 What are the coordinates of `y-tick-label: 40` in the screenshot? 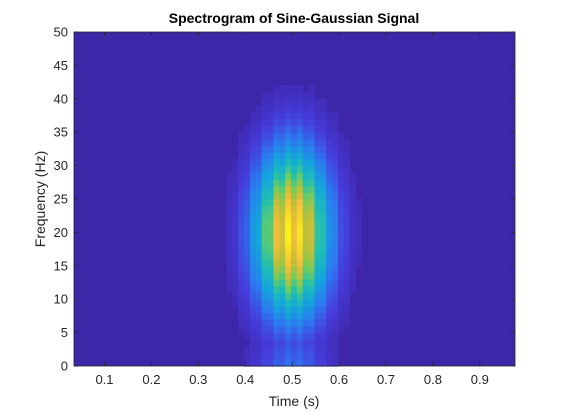 It's located at (61, 98).